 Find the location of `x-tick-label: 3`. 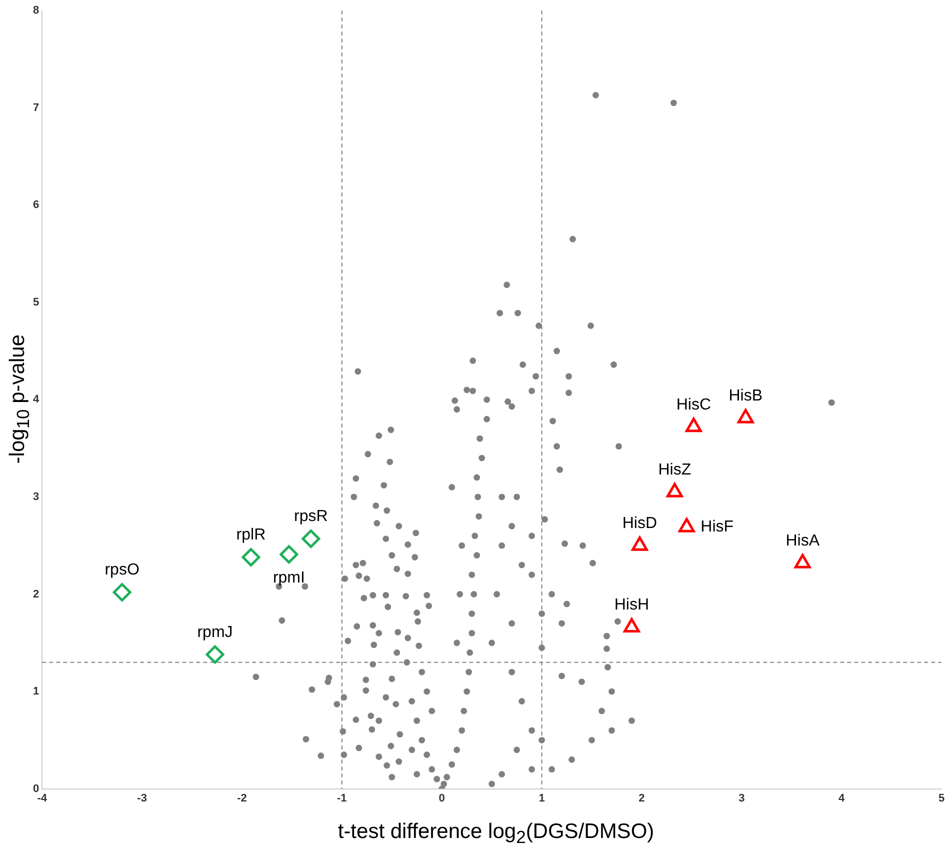

x-tick-label: 3 is located at coordinates (741, 798).